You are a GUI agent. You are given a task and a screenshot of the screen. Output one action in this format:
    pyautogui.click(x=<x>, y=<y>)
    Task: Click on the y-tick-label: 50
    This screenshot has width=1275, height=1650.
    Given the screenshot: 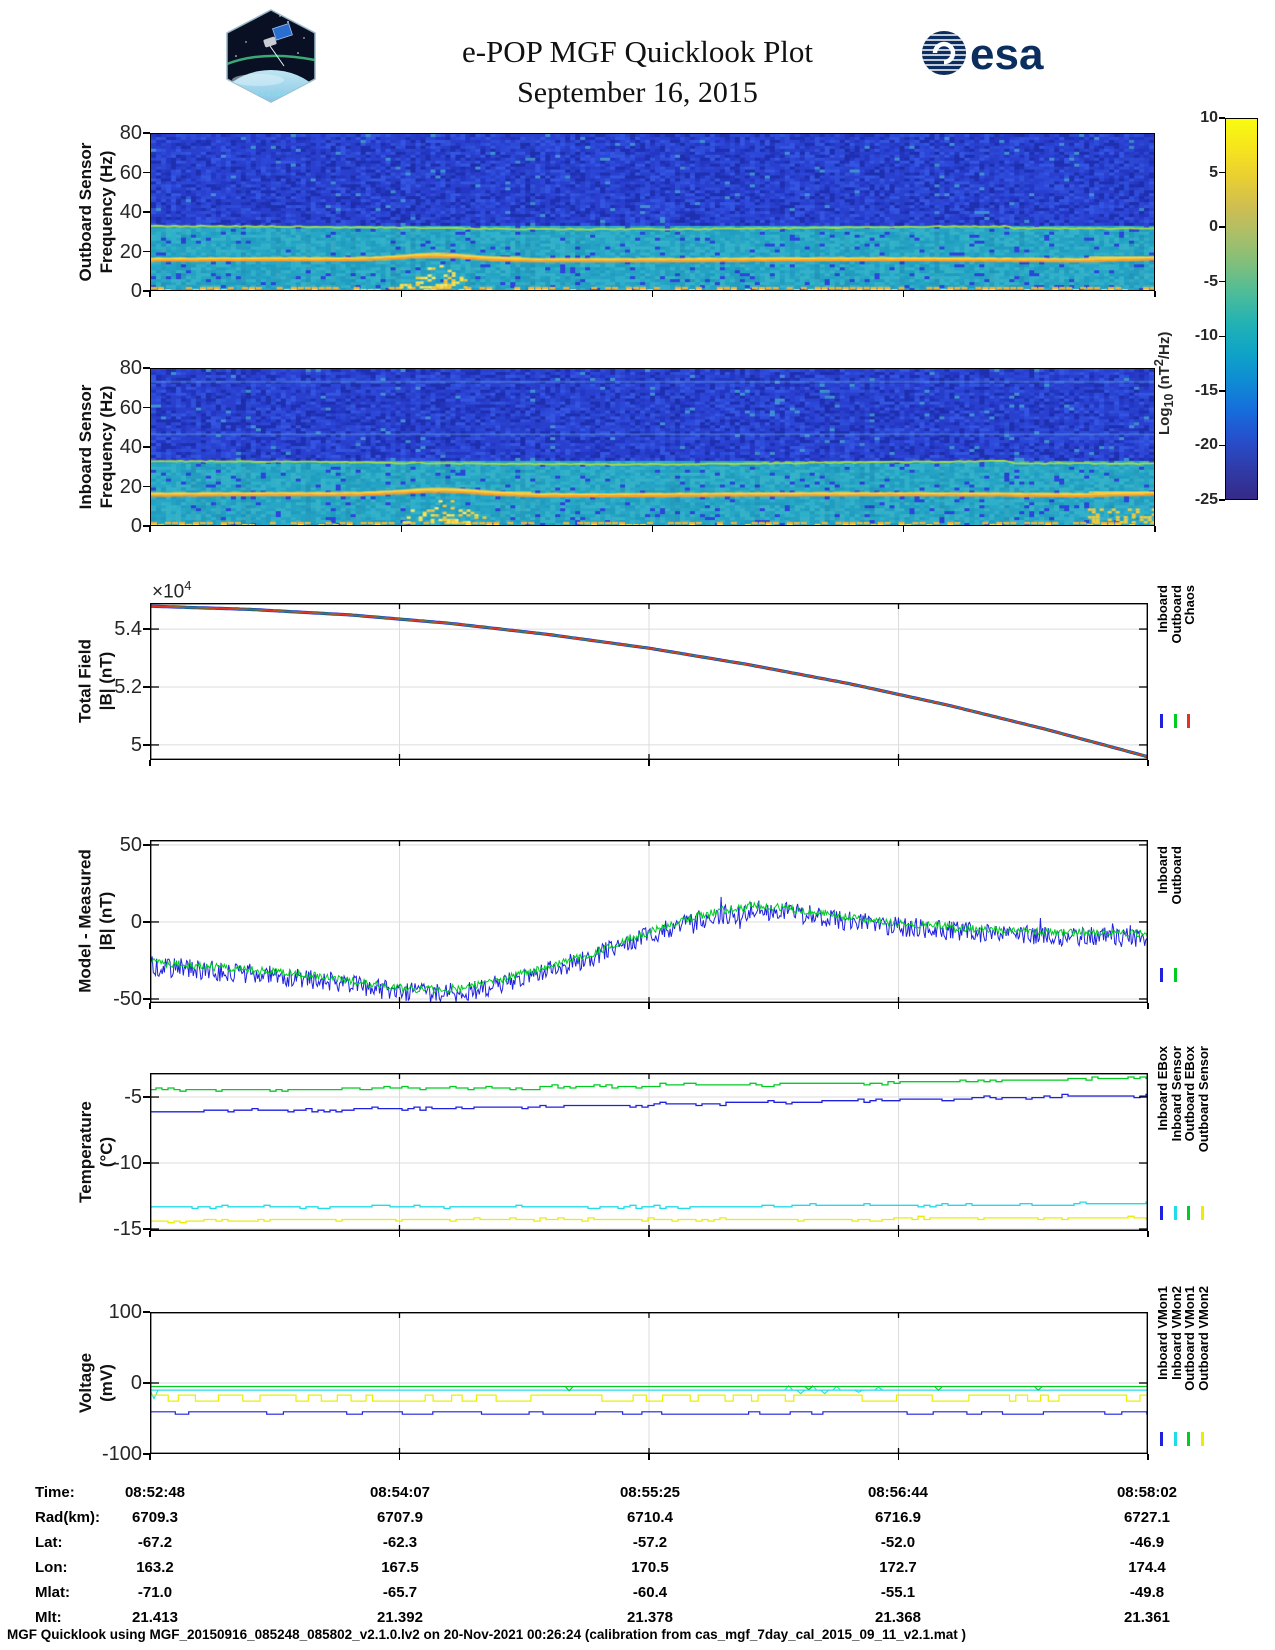 What is the action you would take?
    pyautogui.click(x=130, y=844)
    